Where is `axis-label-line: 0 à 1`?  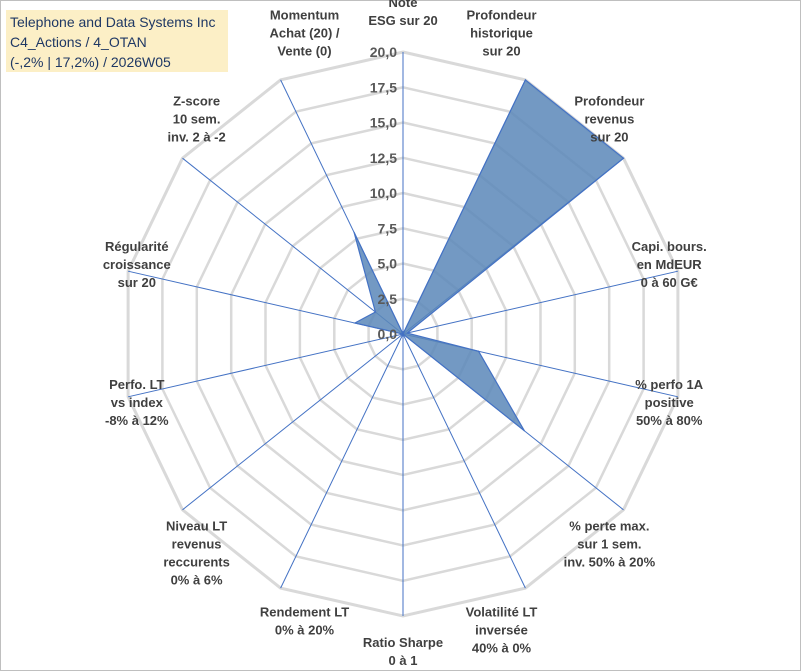
axis-label-line: 0 à 1 is located at coordinates (403, 660).